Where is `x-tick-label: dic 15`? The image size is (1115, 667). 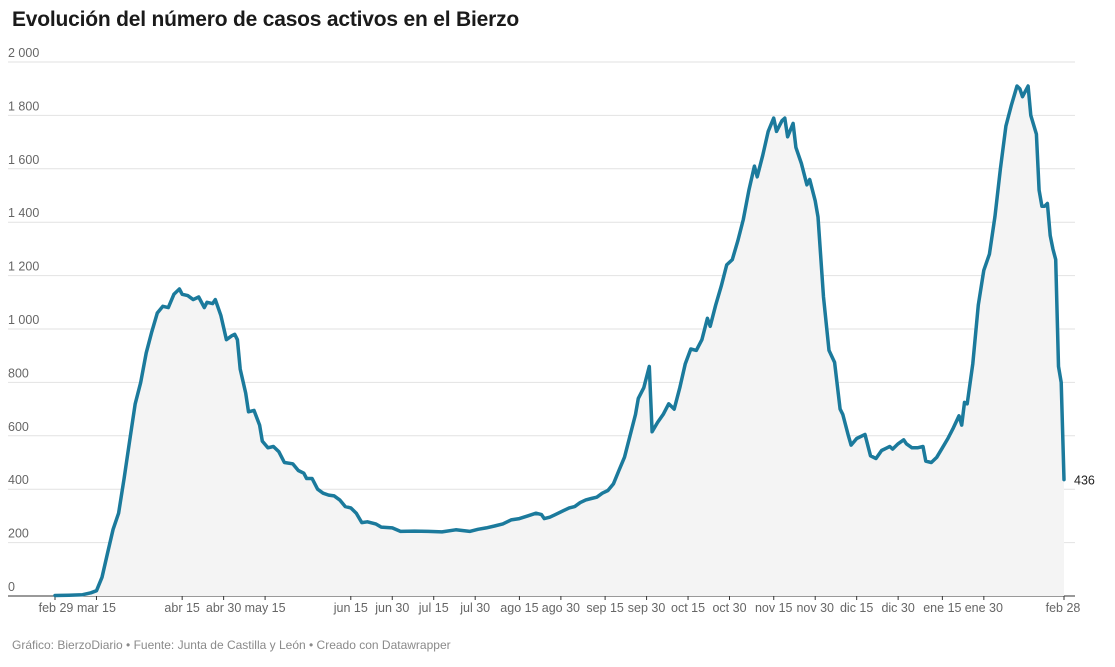 x-tick-label: dic 15 is located at coordinates (856, 608).